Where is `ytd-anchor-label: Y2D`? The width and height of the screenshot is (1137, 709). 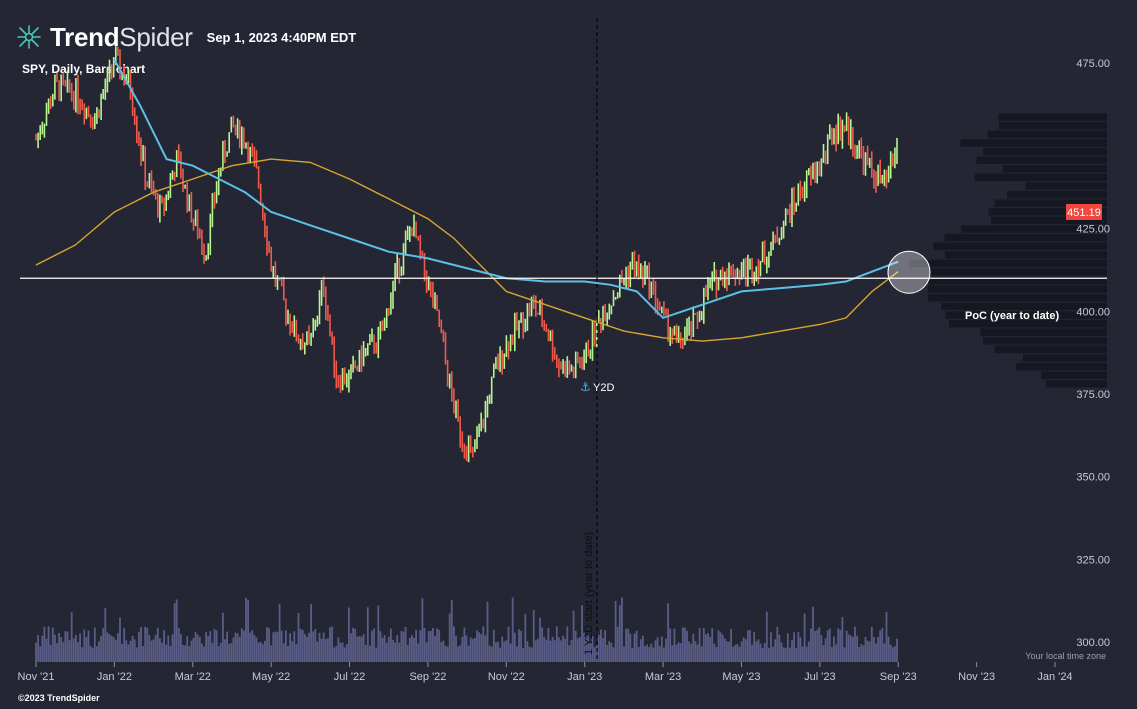
ytd-anchor-label: Y2D is located at coordinates (603, 388).